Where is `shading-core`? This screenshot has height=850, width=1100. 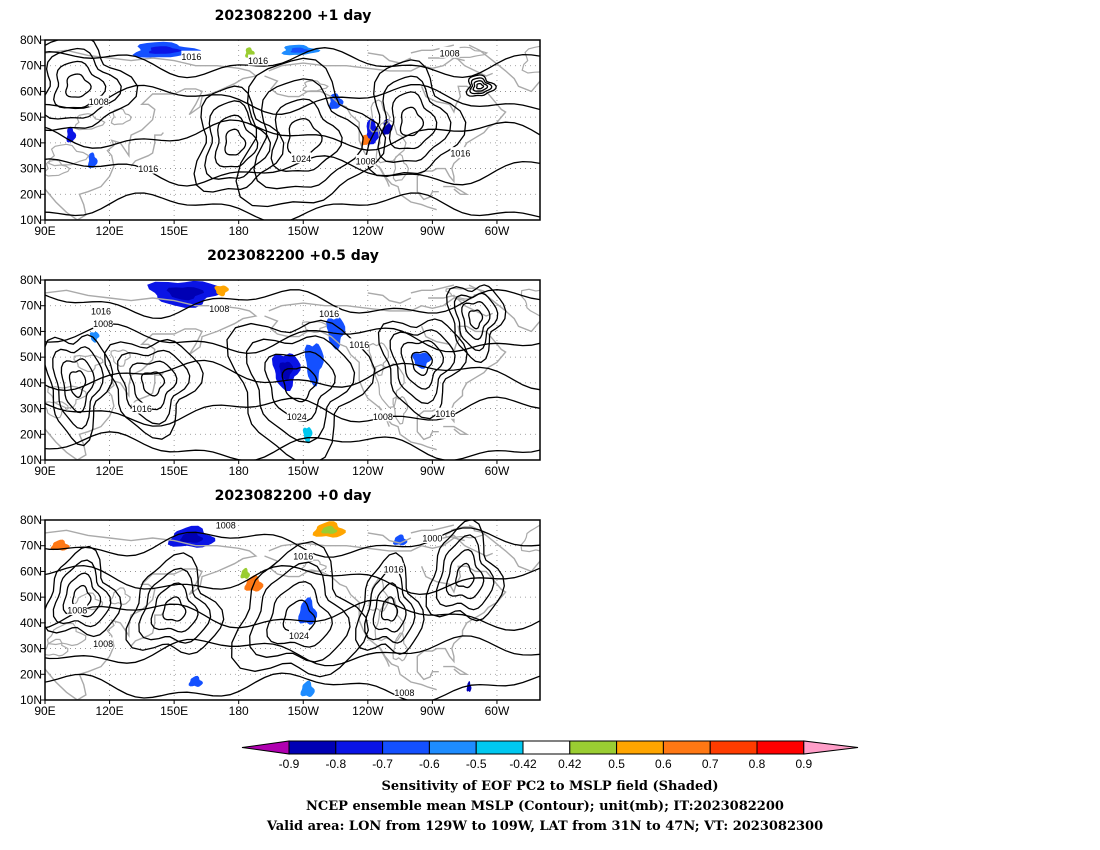
shading-core is located at coordinates (191, 537).